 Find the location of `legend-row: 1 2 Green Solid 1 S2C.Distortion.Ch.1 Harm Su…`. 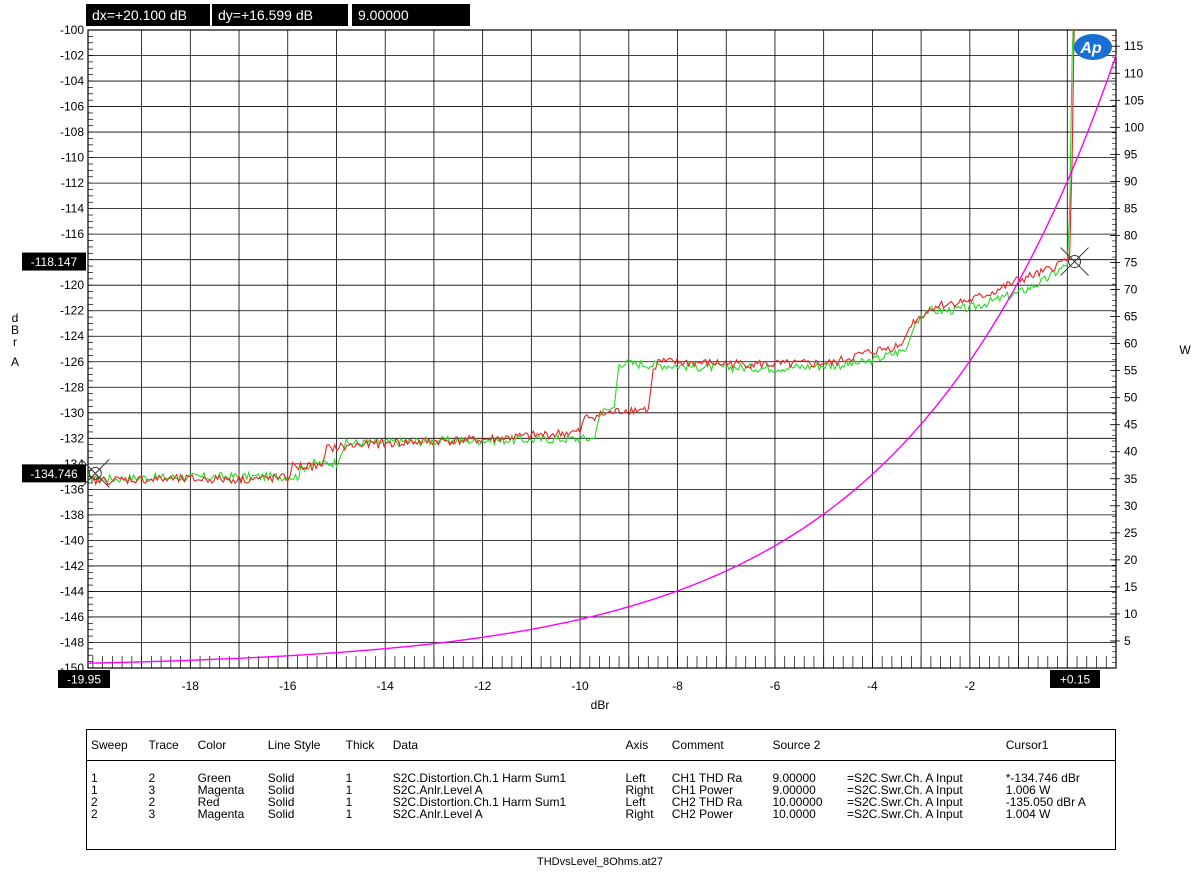

legend-row: 1 2 Green Solid 1 S2C.Distortion.Ch.1 Harm Su… is located at coordinates (601, 773).